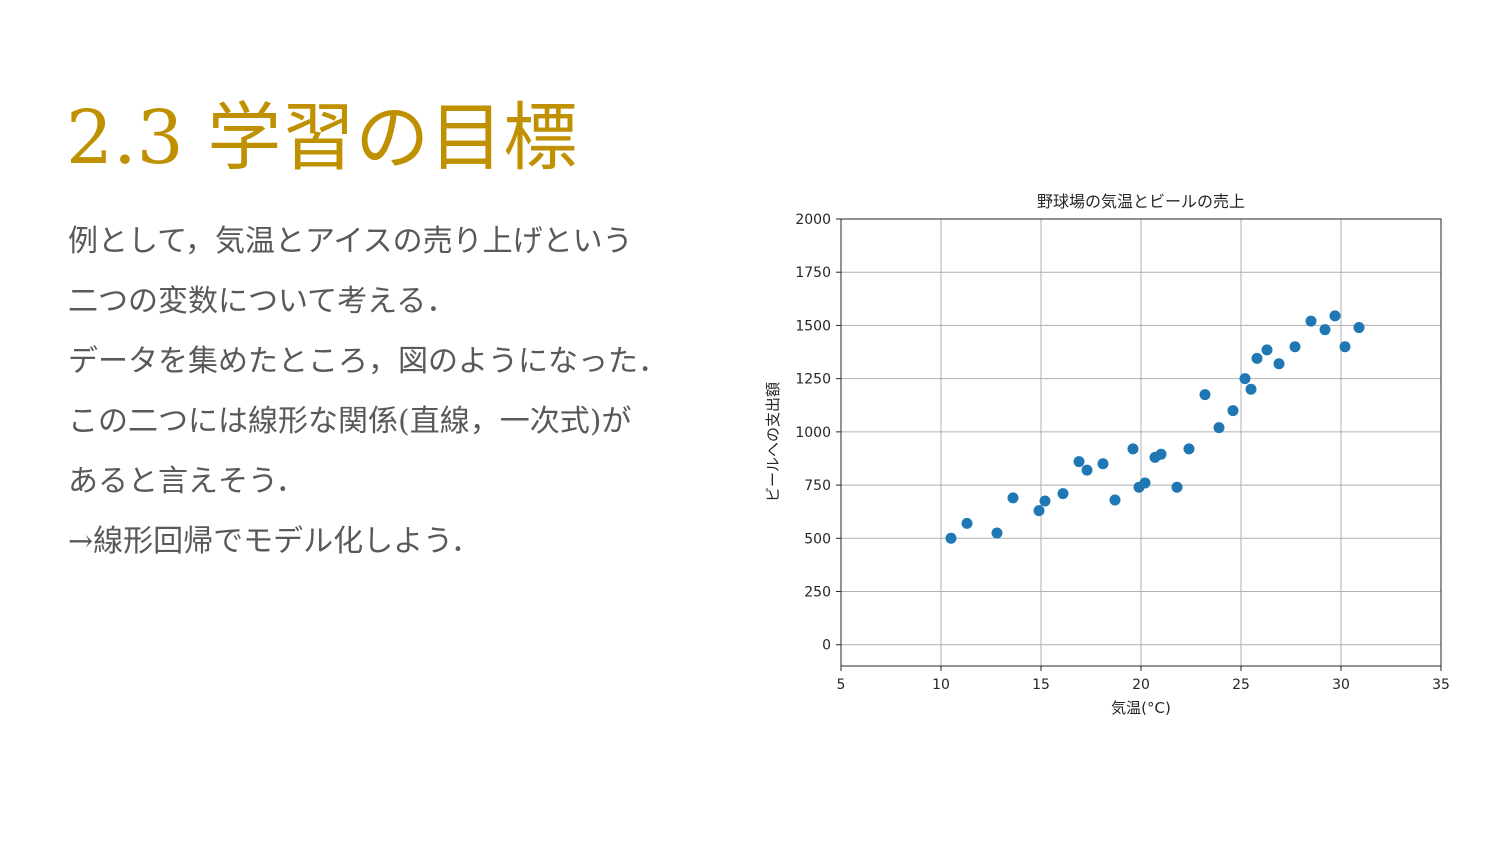 Image resolution: width=1500 pixels, height=844 pixels. I want to click on body-line: データを集めたところ，図のようになった．, so click(368, 361).